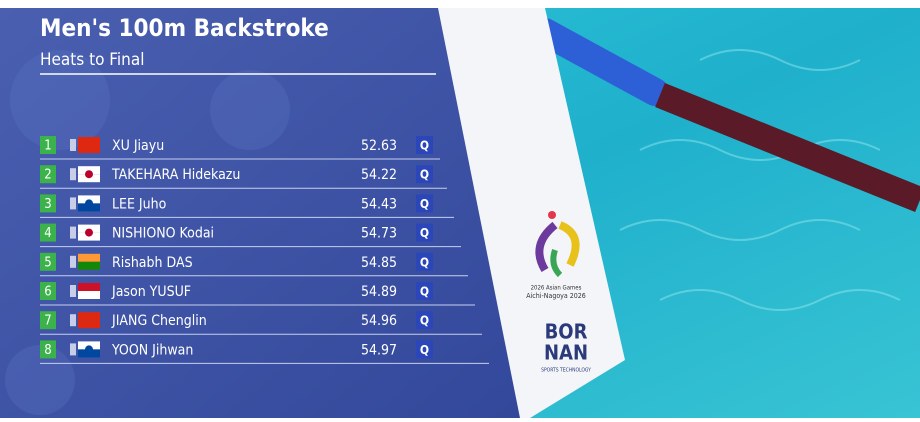 The width and height of the screenshot is (920, 422). Describe the element at coordinates (240, 148) in the screenshot. I see `result-row: 1 XU Jiayu 52.63 Q` at that location.